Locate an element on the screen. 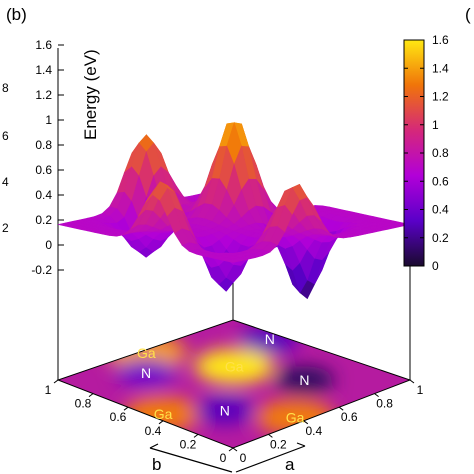 This screenshot has width=474, height=474. floor-peak-blob is located at coordinates (234, 366).